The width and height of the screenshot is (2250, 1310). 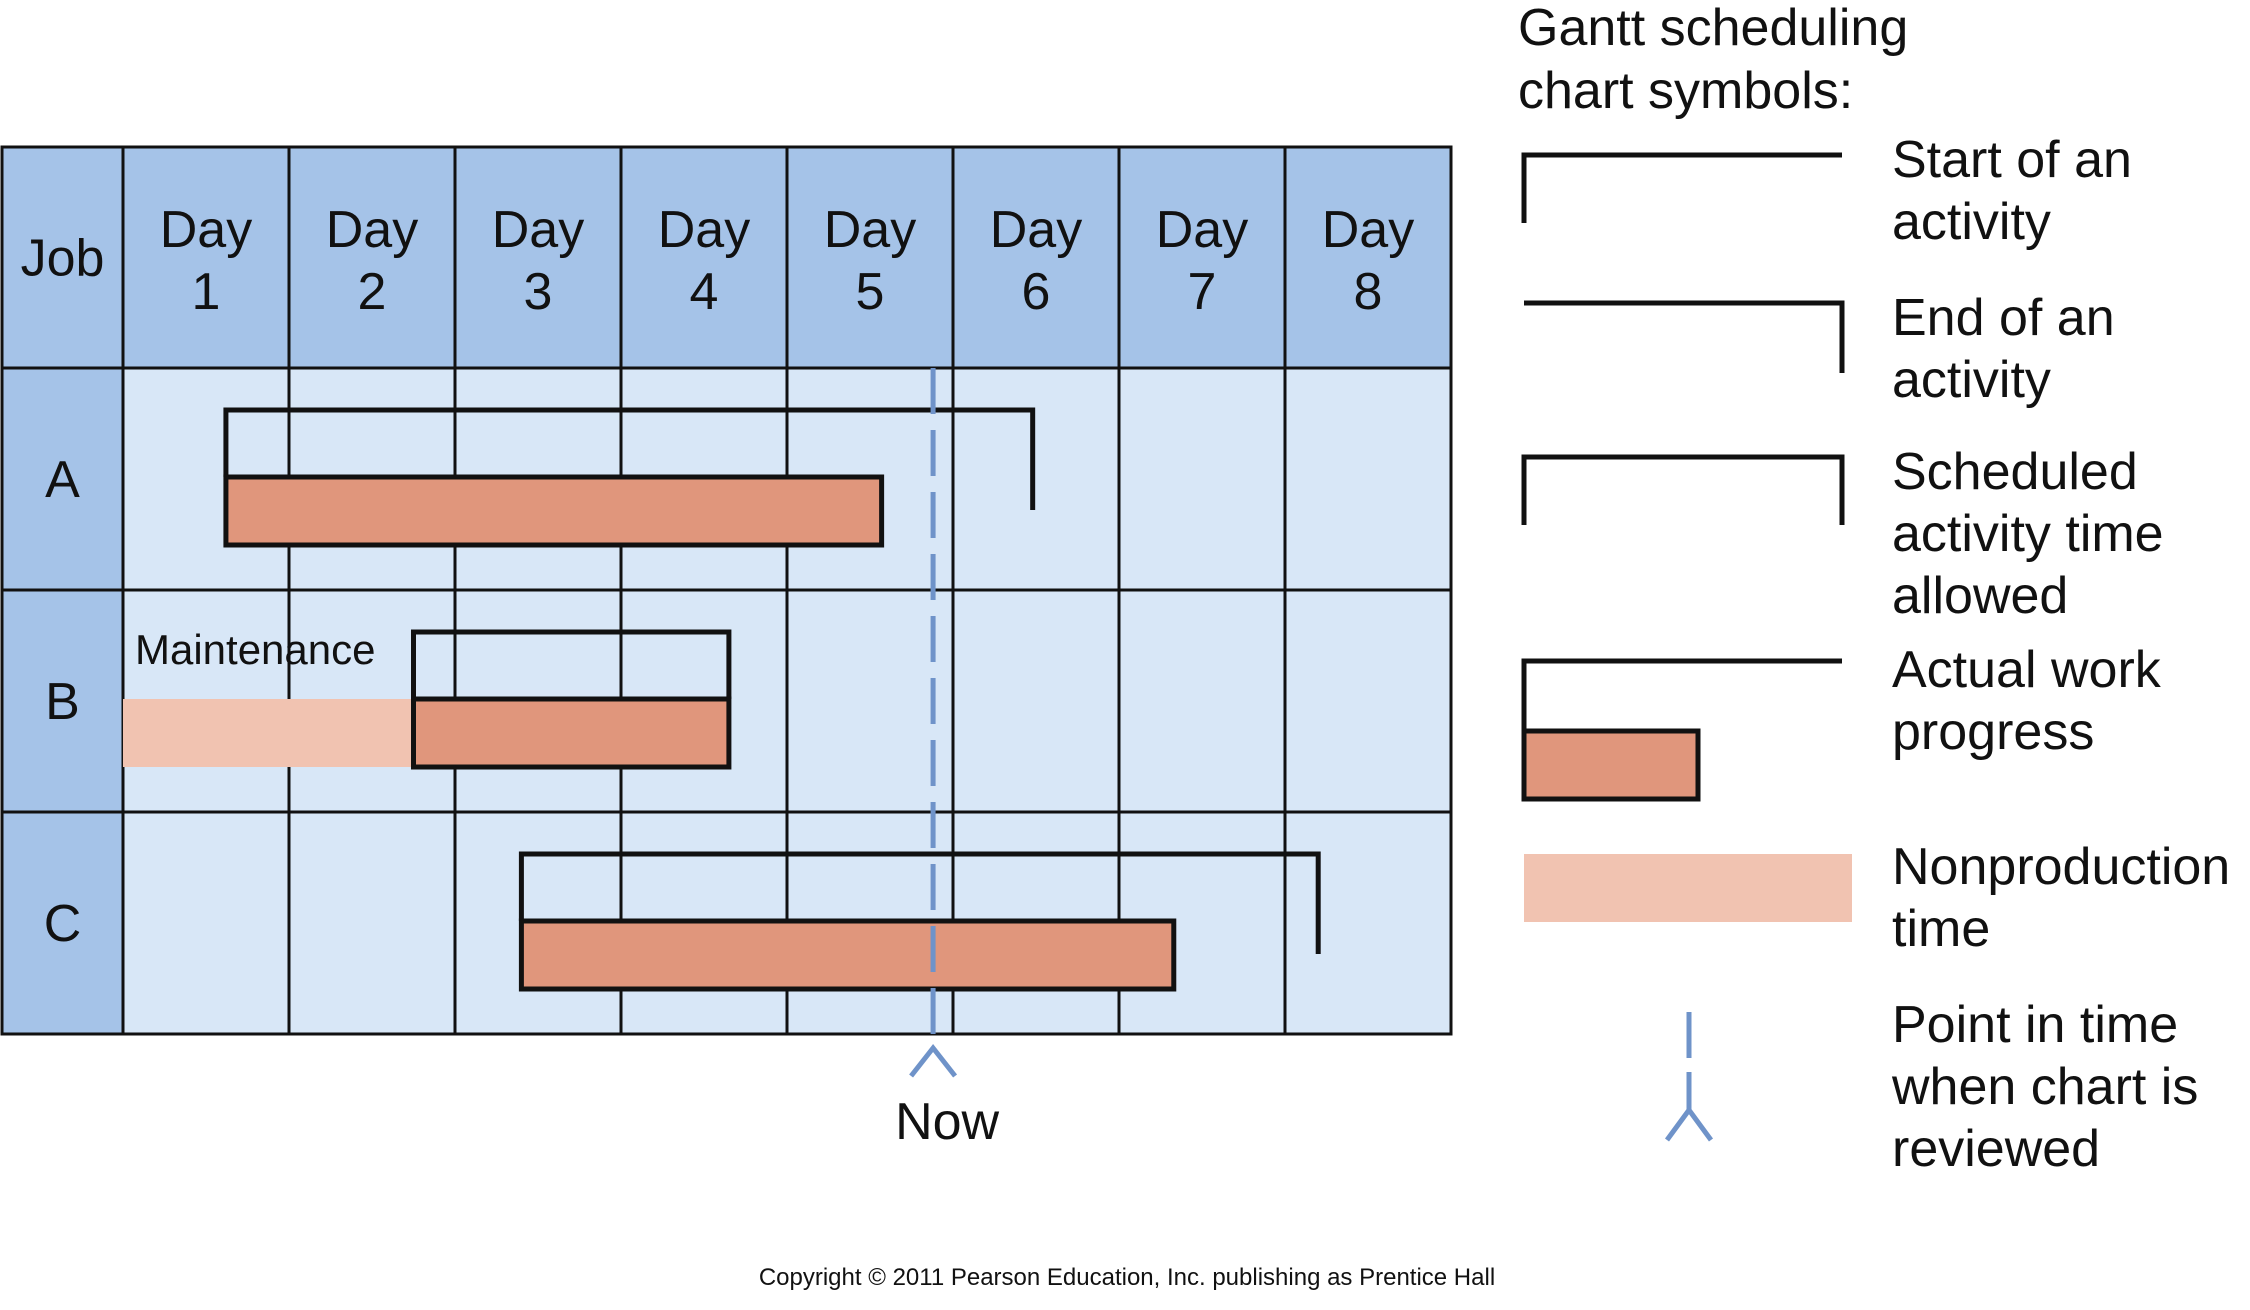 What do you see at coordinates (947, 1122) in the screenshot?
I see `now-label: Now` at bounding box center [947, 1122].